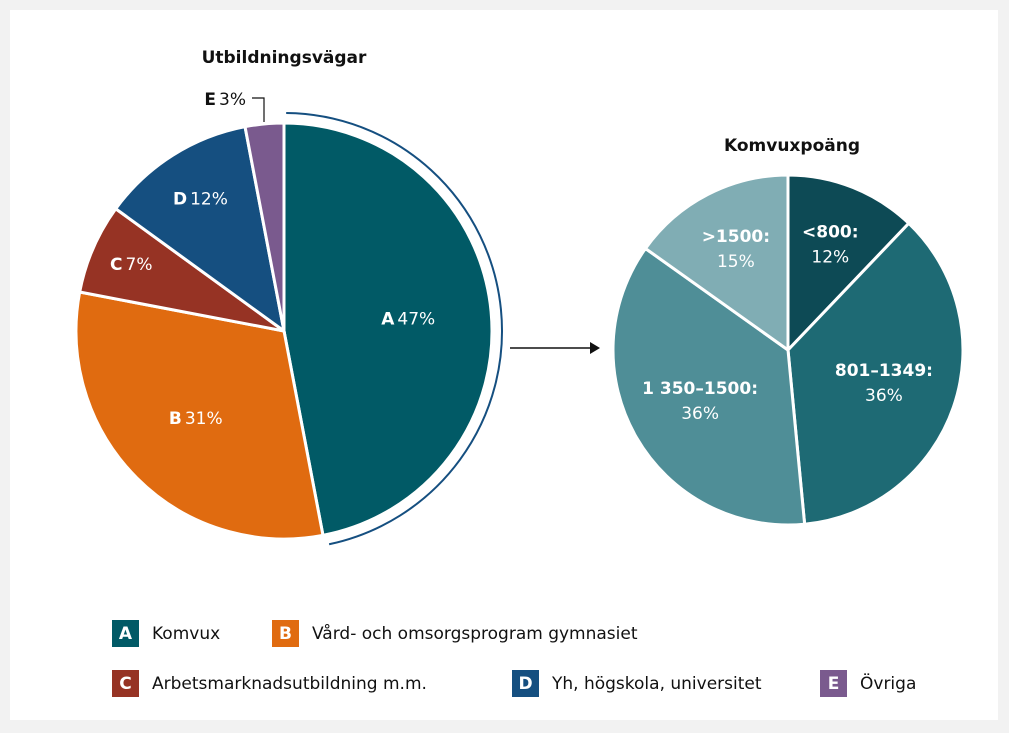 This screenshot has width=1009, height=733. What do you see at coordinates (700, 389) in the screenshot?
I see `slice-category: 1 350–1500:` at bounding box center [700, 389].